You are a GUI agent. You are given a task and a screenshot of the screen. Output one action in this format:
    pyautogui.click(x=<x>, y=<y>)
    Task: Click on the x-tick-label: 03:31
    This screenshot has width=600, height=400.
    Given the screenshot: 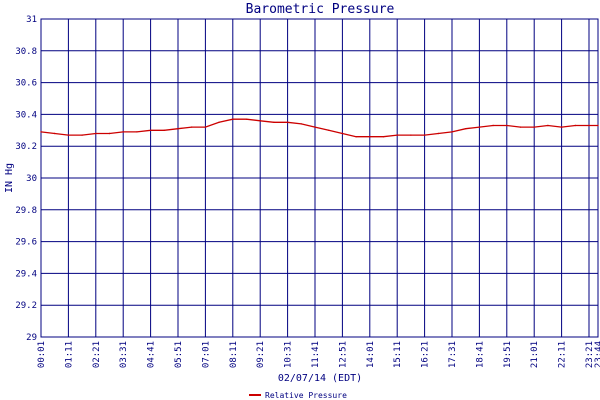 What is the action you would take?
    pyautogui.click(x=124, y=354)
    